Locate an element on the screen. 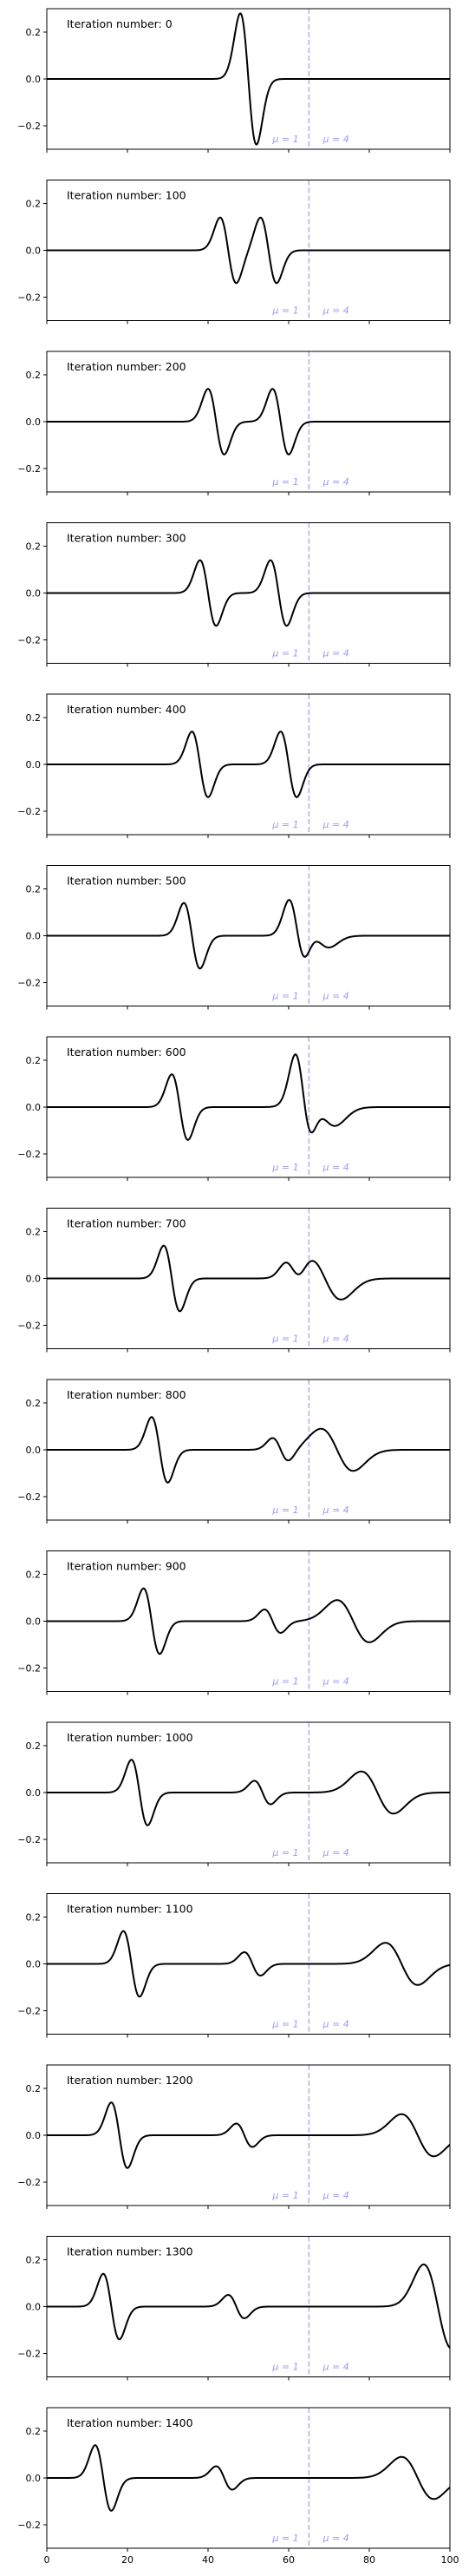 The image size is (469, 2576). iteration-label: Iteration number: 600 is located at coordinates (126, 1052).